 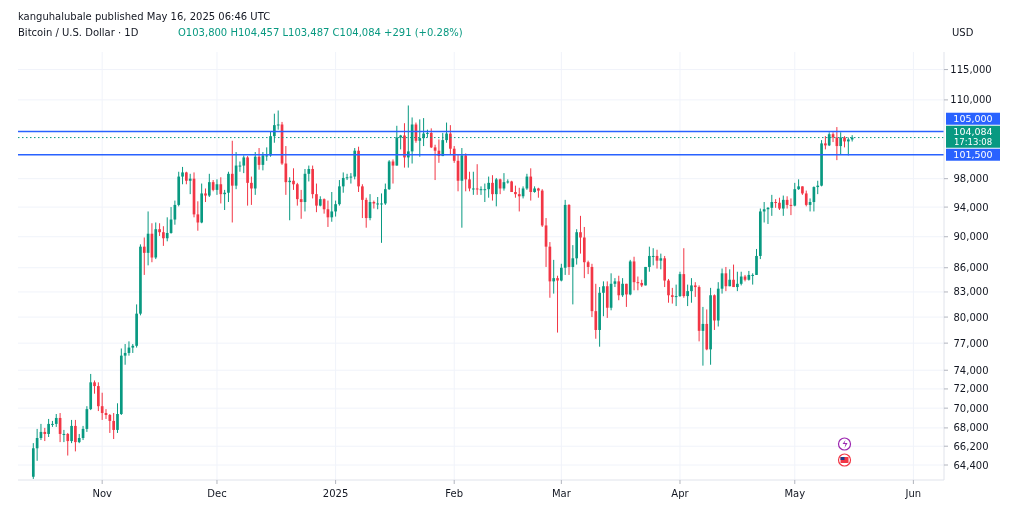 I want to click on x-tick-label: Nov, so click(x=102, y=493).